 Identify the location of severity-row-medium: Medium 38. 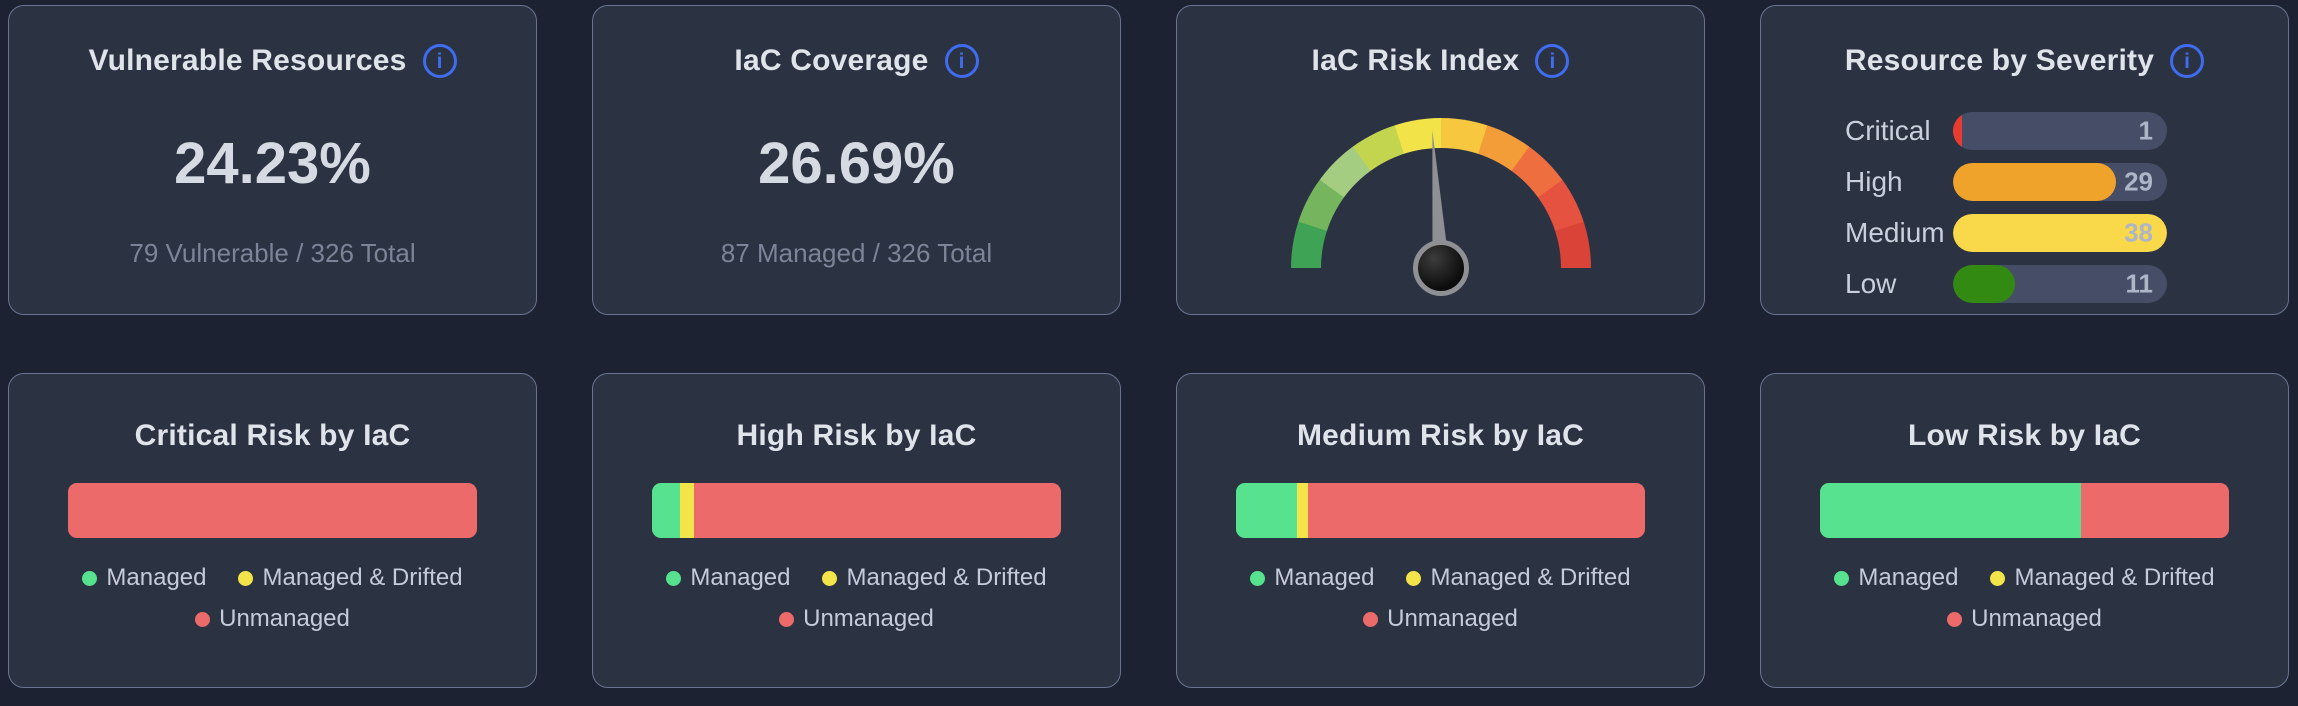
(2006, 233).